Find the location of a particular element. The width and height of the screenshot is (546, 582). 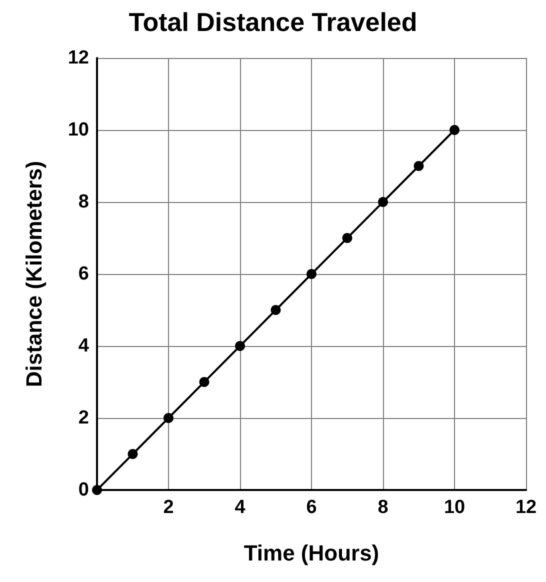

y-tick-label: 6 is located at coordinates (83, 274).